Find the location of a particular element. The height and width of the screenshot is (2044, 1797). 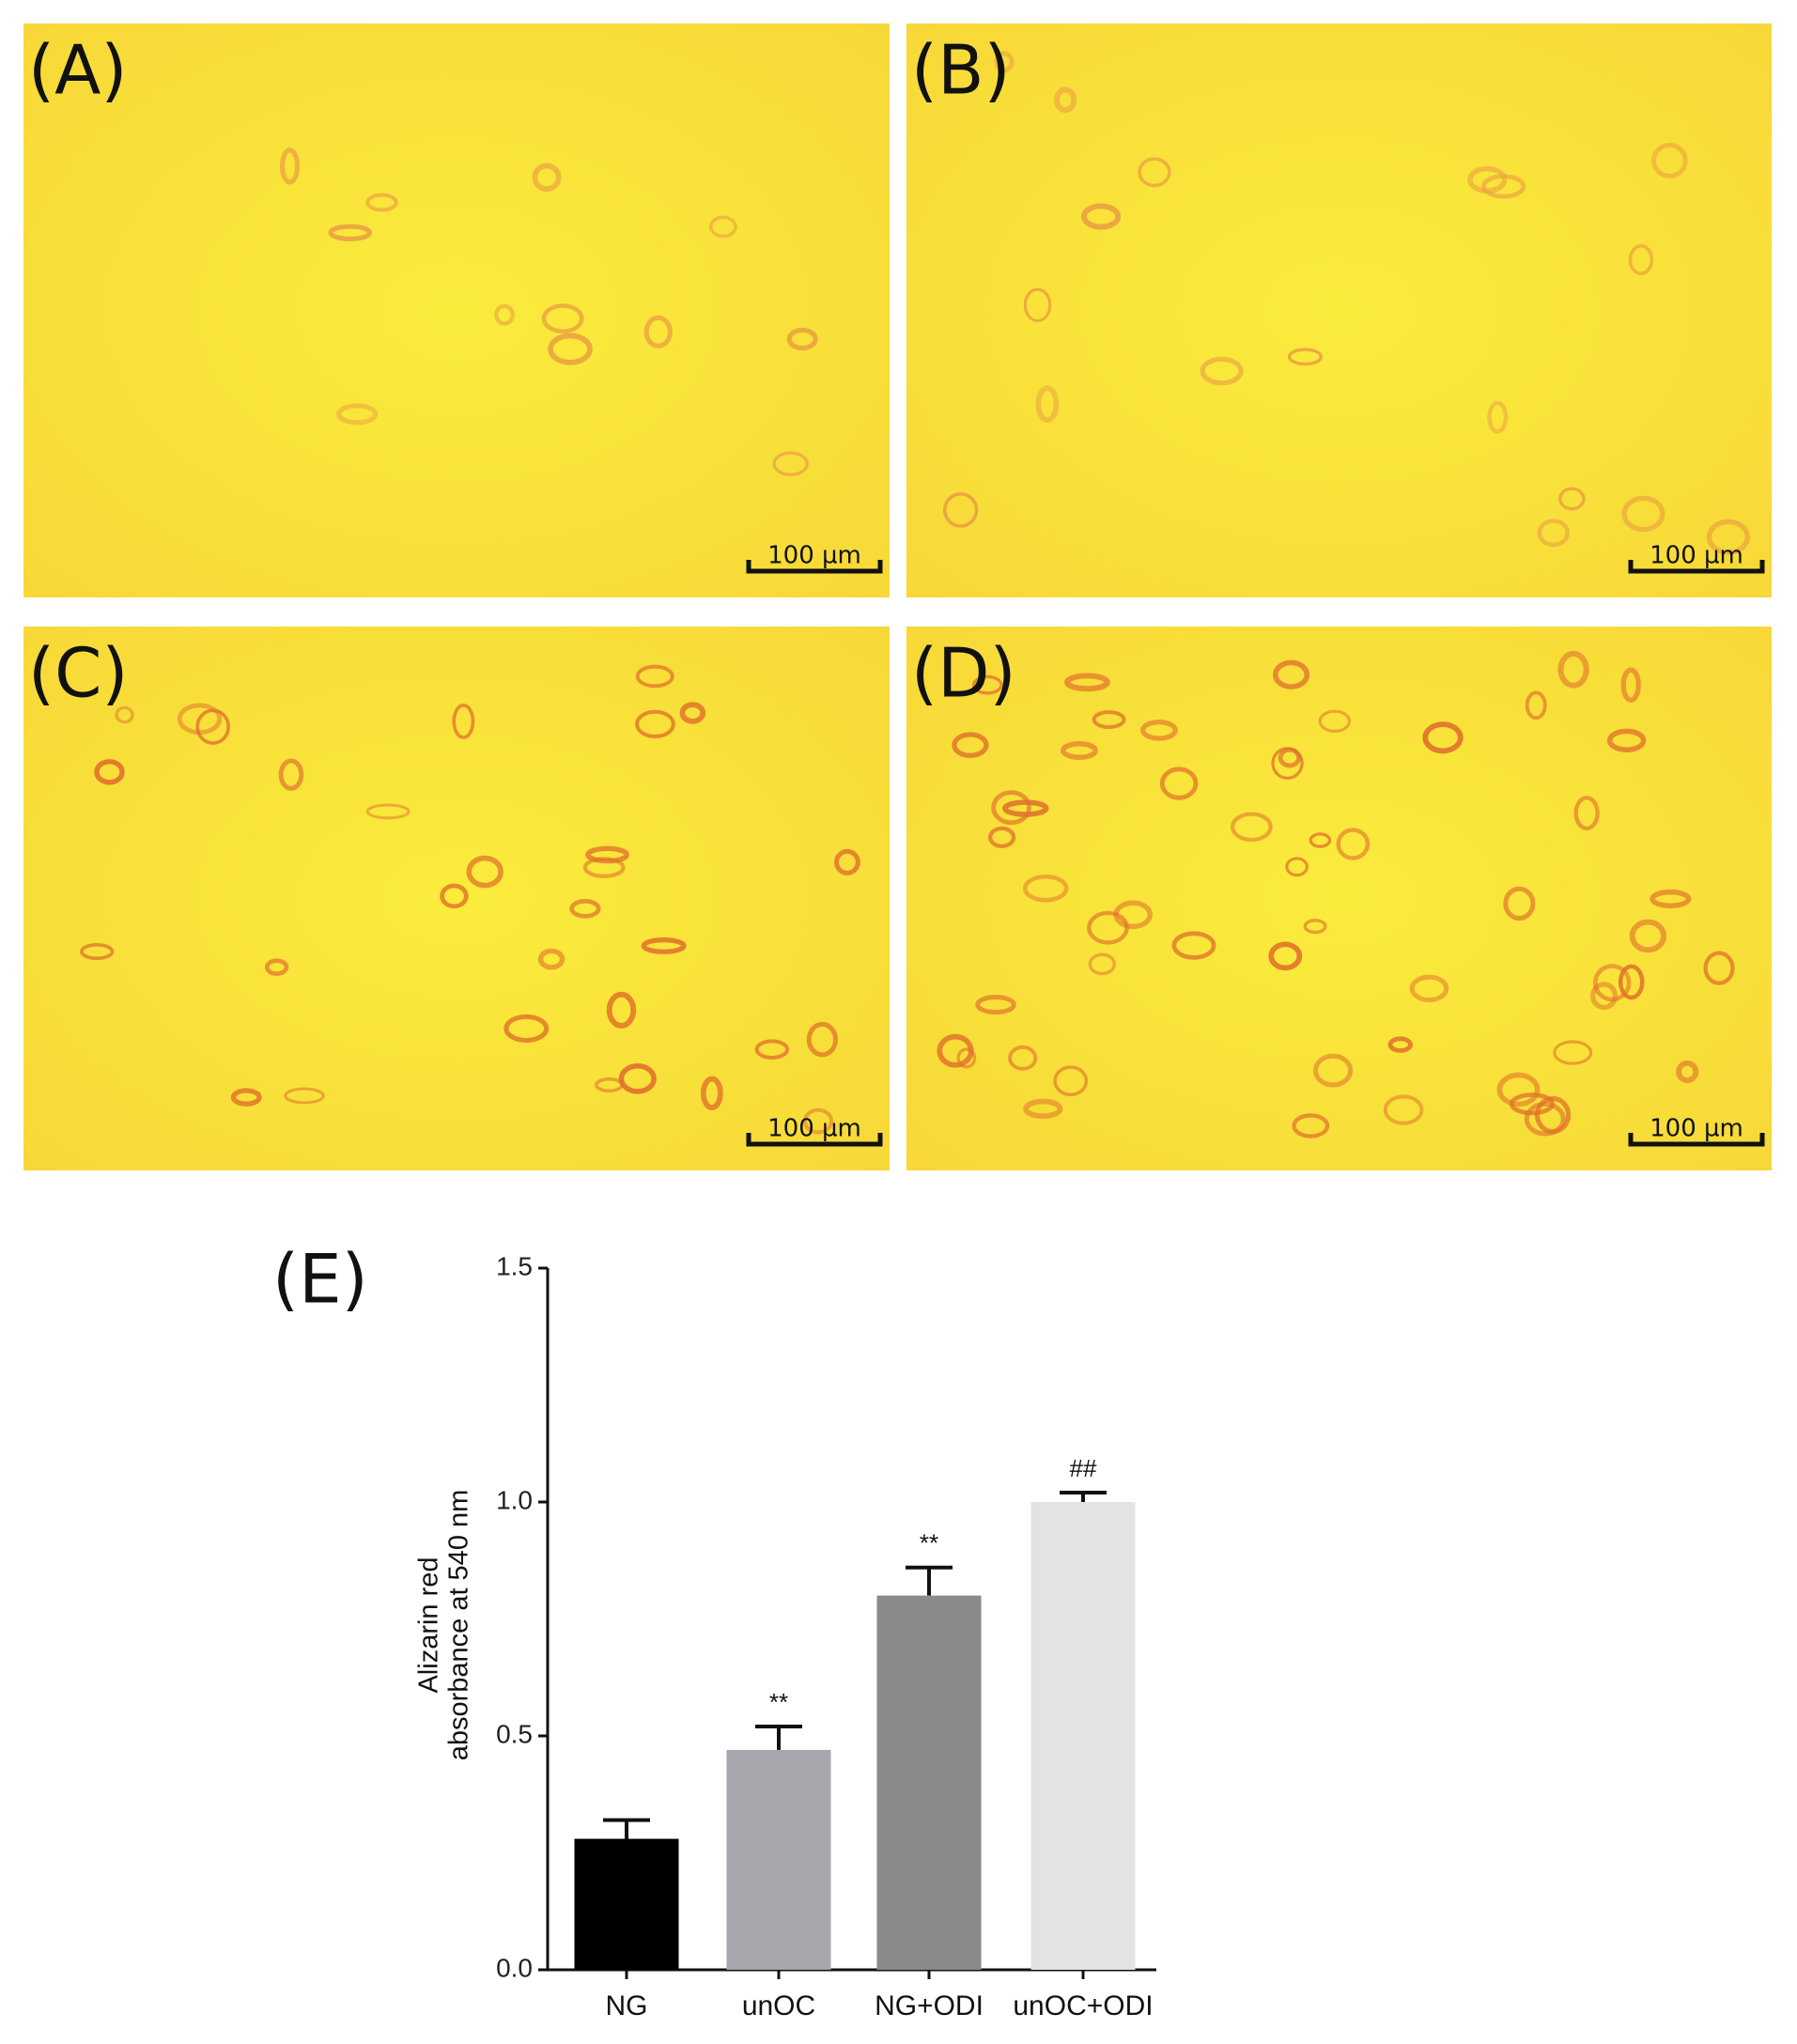

y-tick-label: 1.0 is located at coordinates (514, 1499).